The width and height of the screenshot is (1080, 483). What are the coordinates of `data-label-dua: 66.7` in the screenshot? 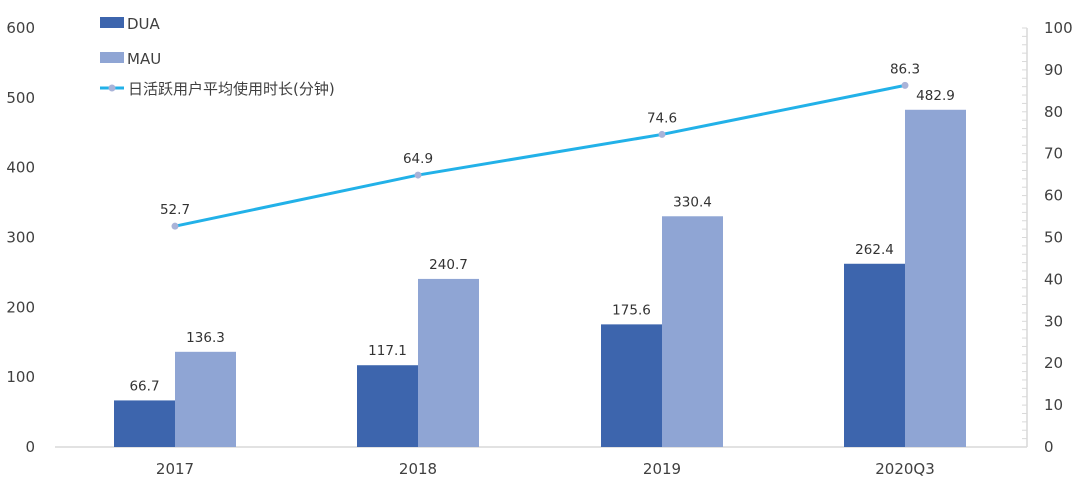 It's located at (144, 386).